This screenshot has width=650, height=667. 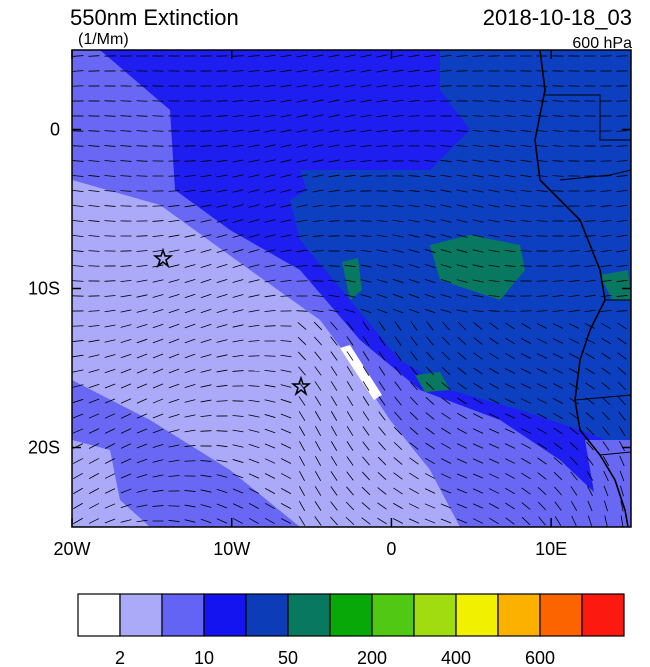 I want to click on title: 550nm Extinction, so click(x=154, y=17).